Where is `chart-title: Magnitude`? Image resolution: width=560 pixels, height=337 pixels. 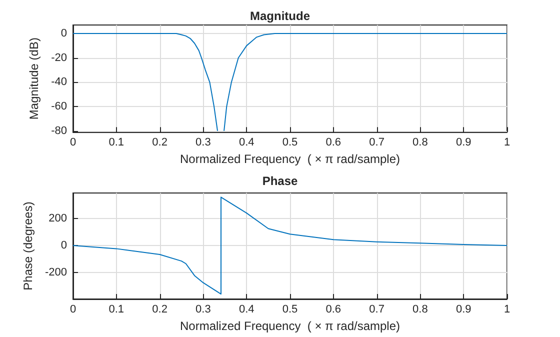 chart-title: Magnitude is located at coordinates (280, 16).